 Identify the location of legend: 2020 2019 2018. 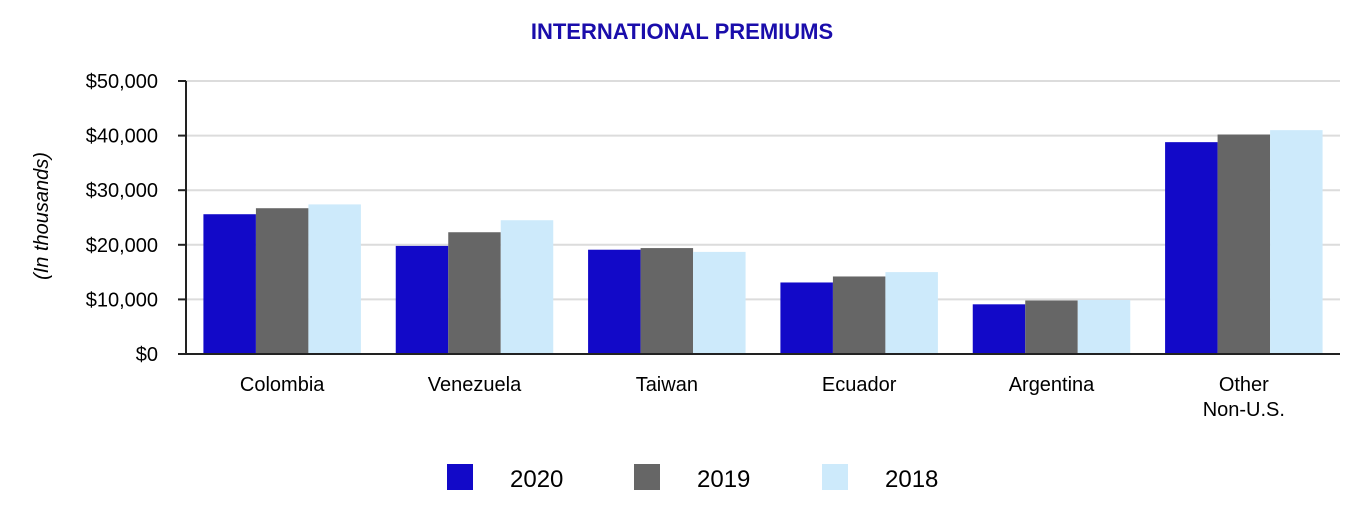
(692, 478).